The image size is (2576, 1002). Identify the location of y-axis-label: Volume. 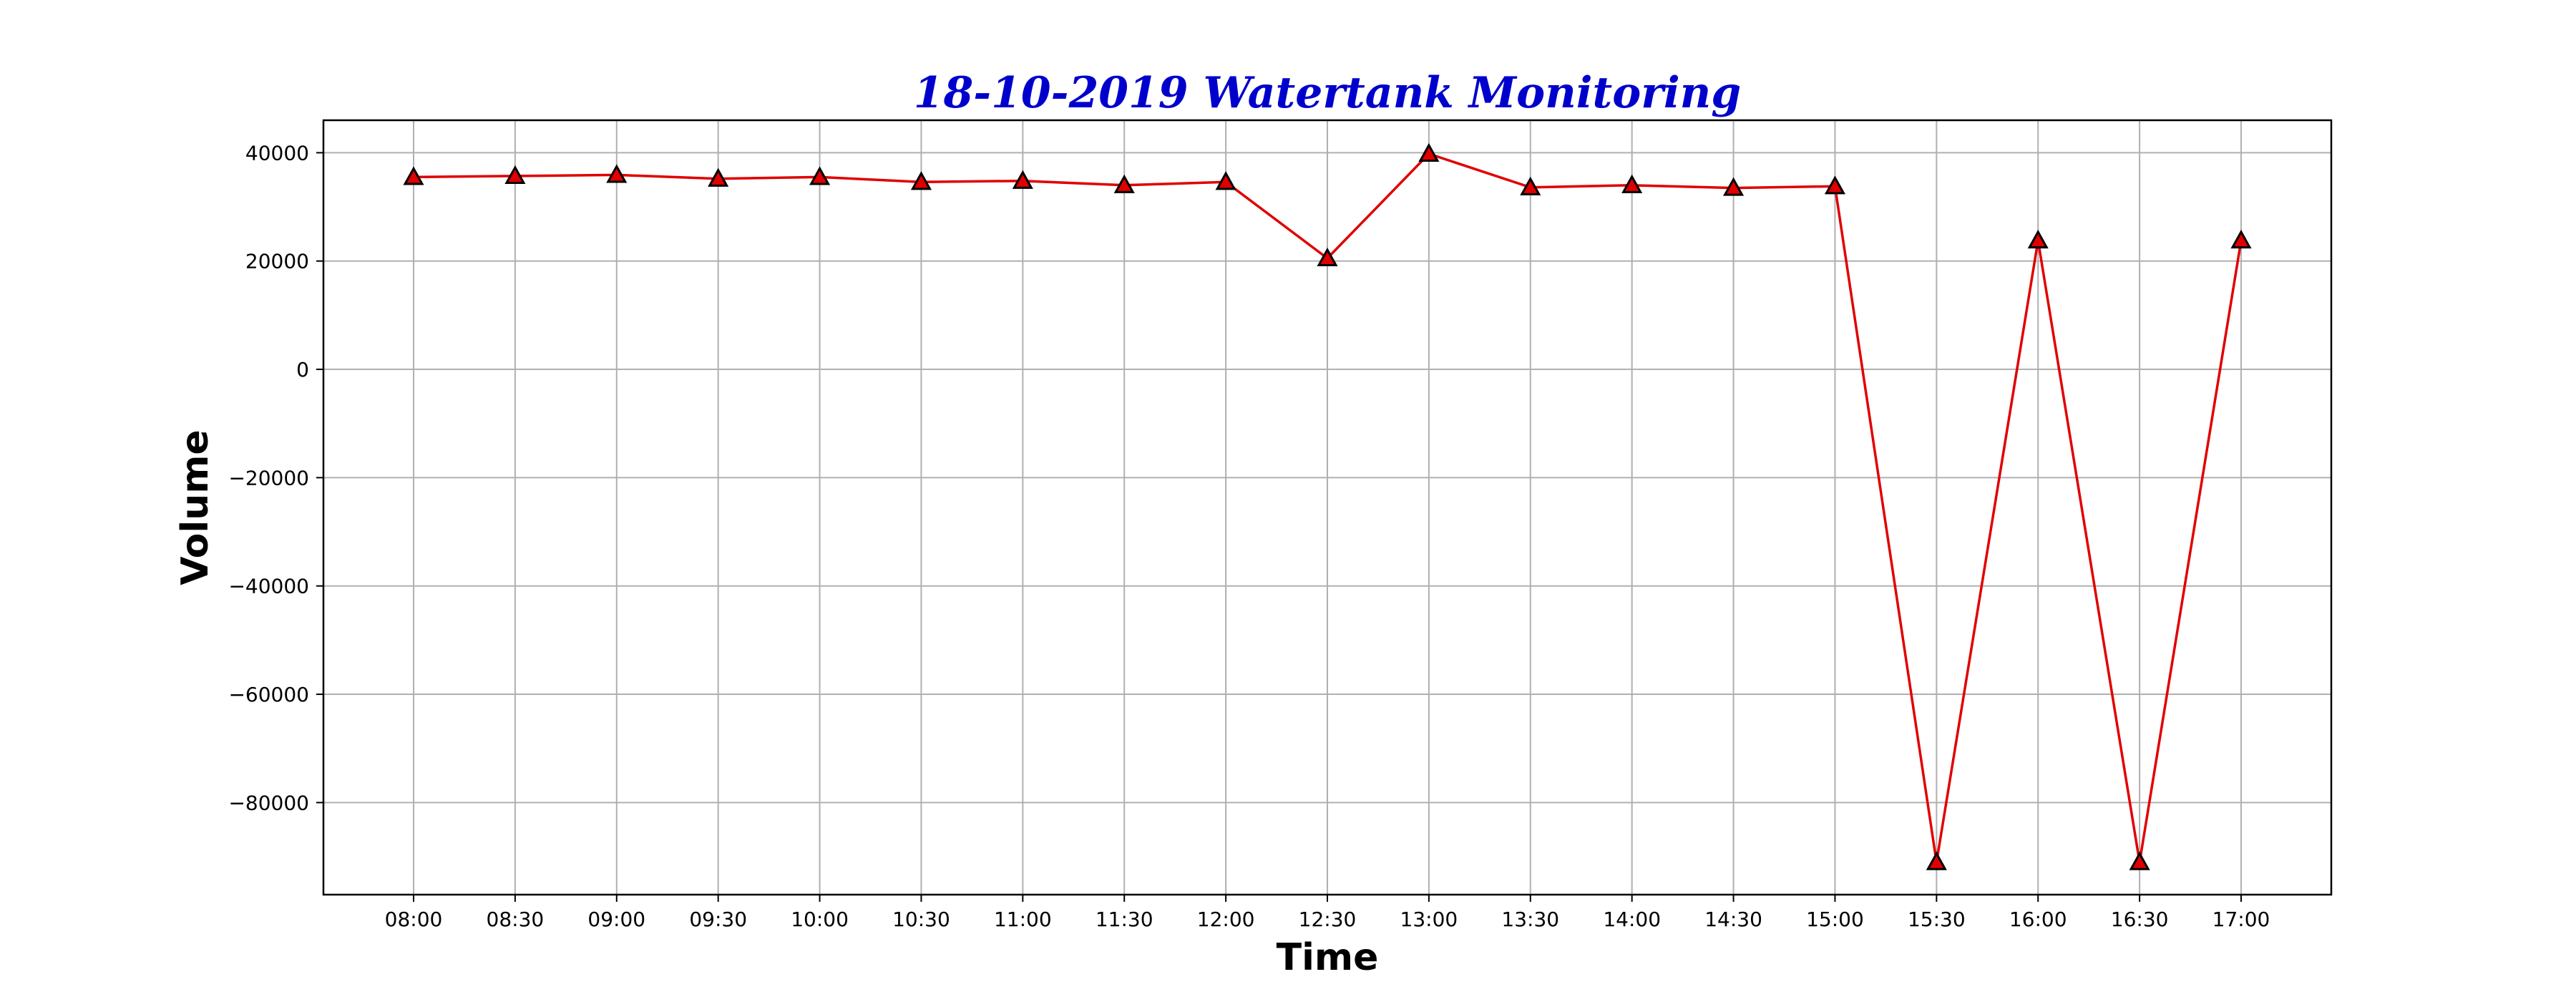
(195, 507).